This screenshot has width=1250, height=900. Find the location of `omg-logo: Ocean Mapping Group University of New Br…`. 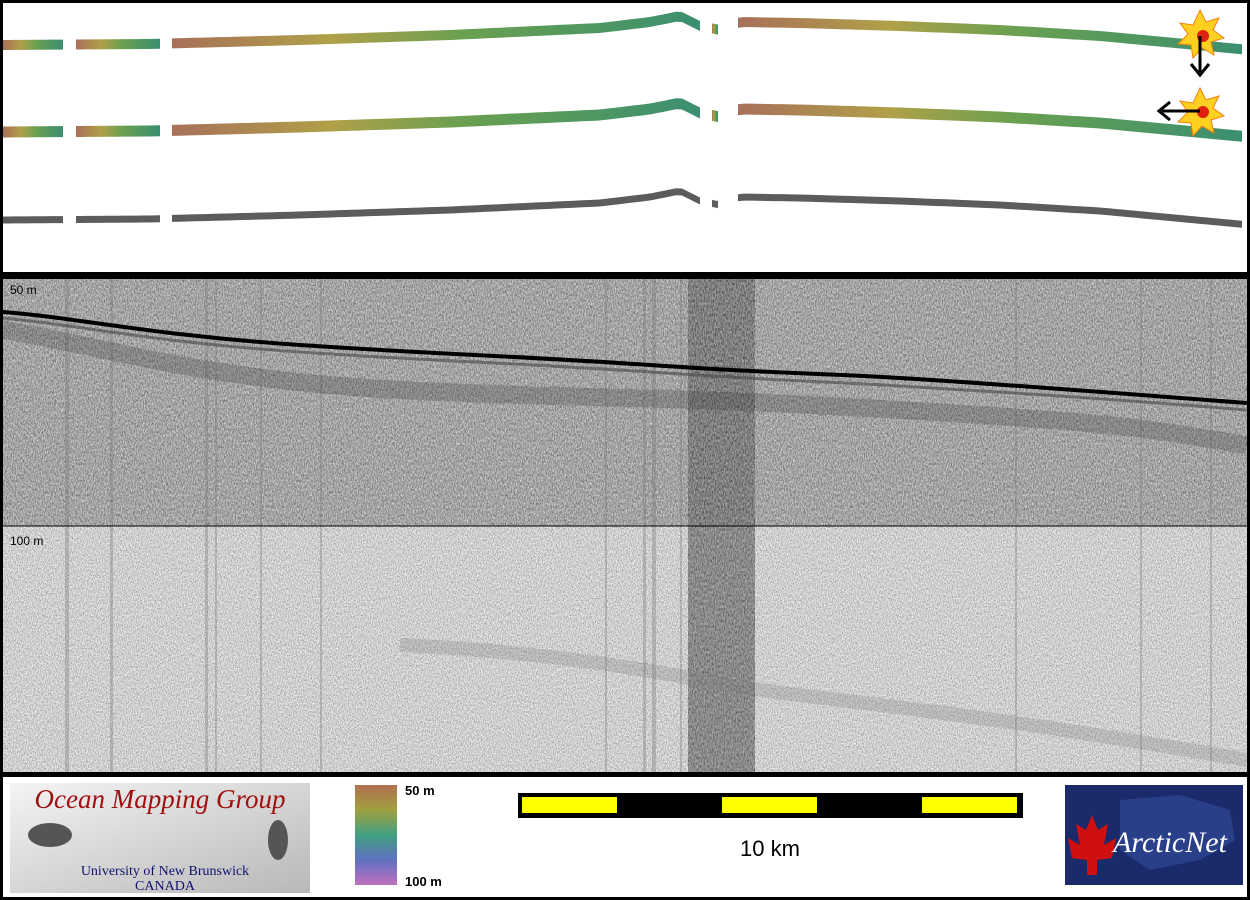

omg-logo: Ocean Mapping Group University of New Br… is located at coordinates (160, 838).